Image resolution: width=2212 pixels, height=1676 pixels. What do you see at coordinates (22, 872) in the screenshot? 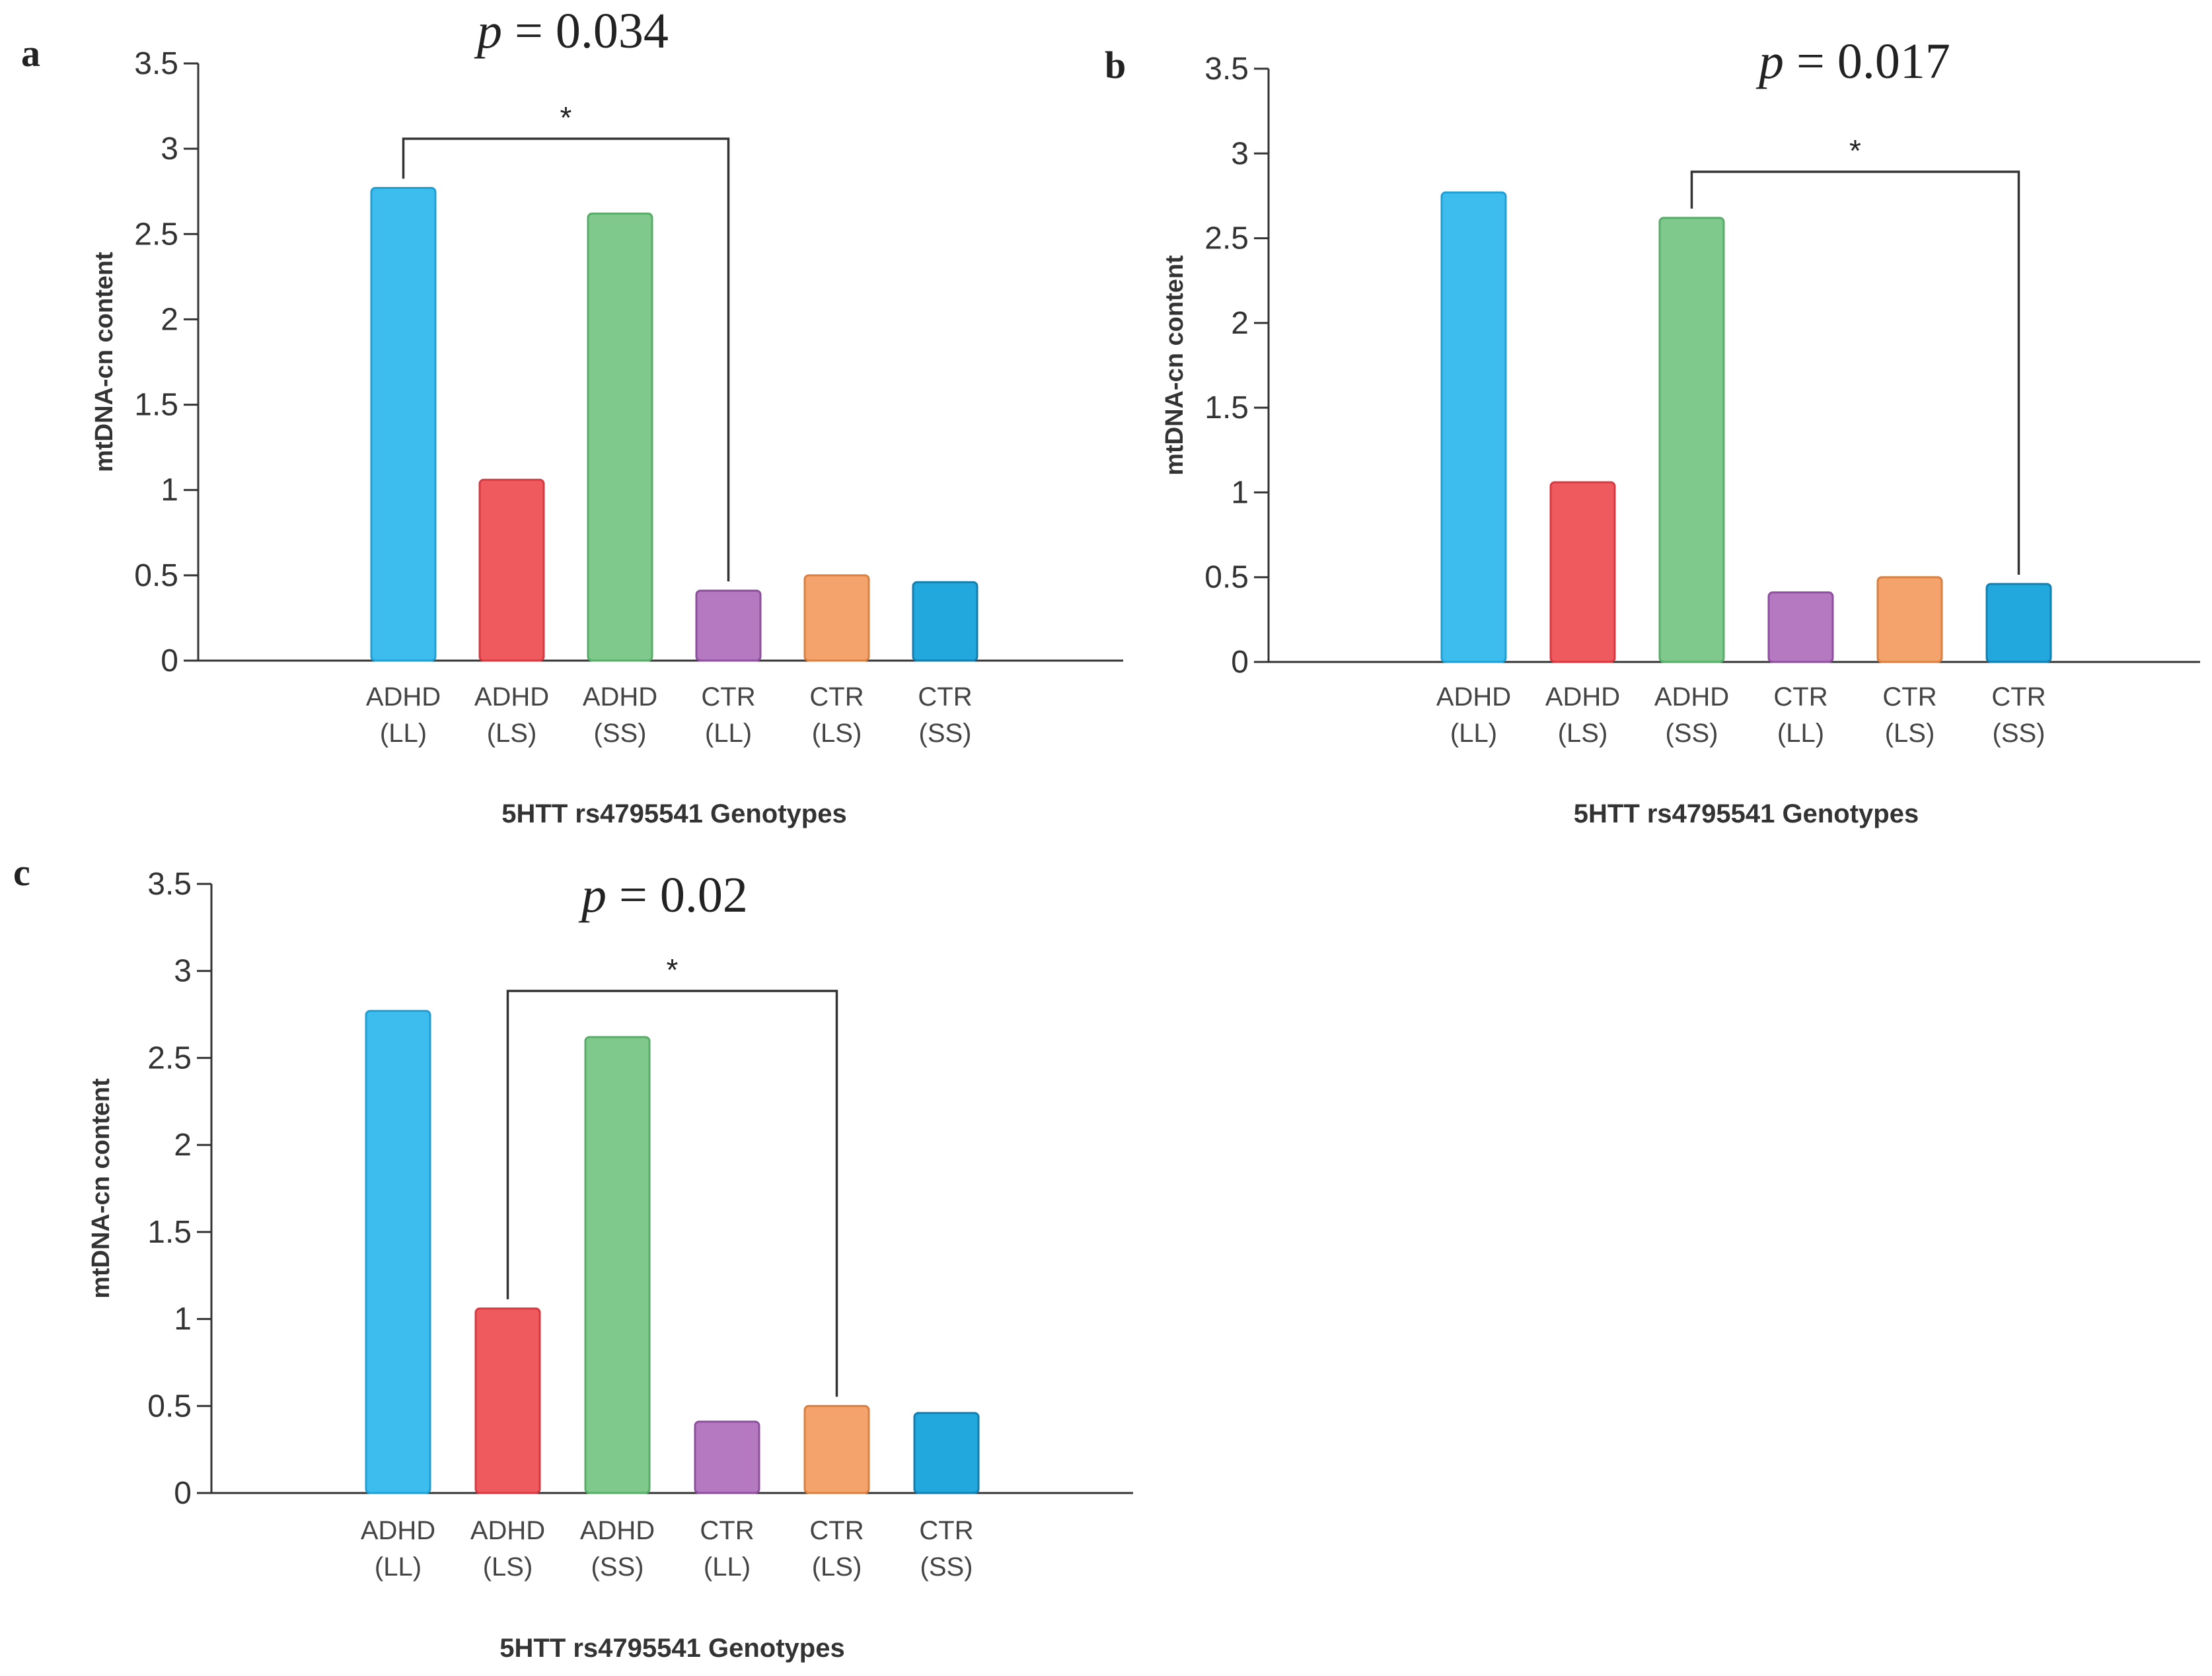
I see `panel-letter: c` at bounding box center [22, 872].